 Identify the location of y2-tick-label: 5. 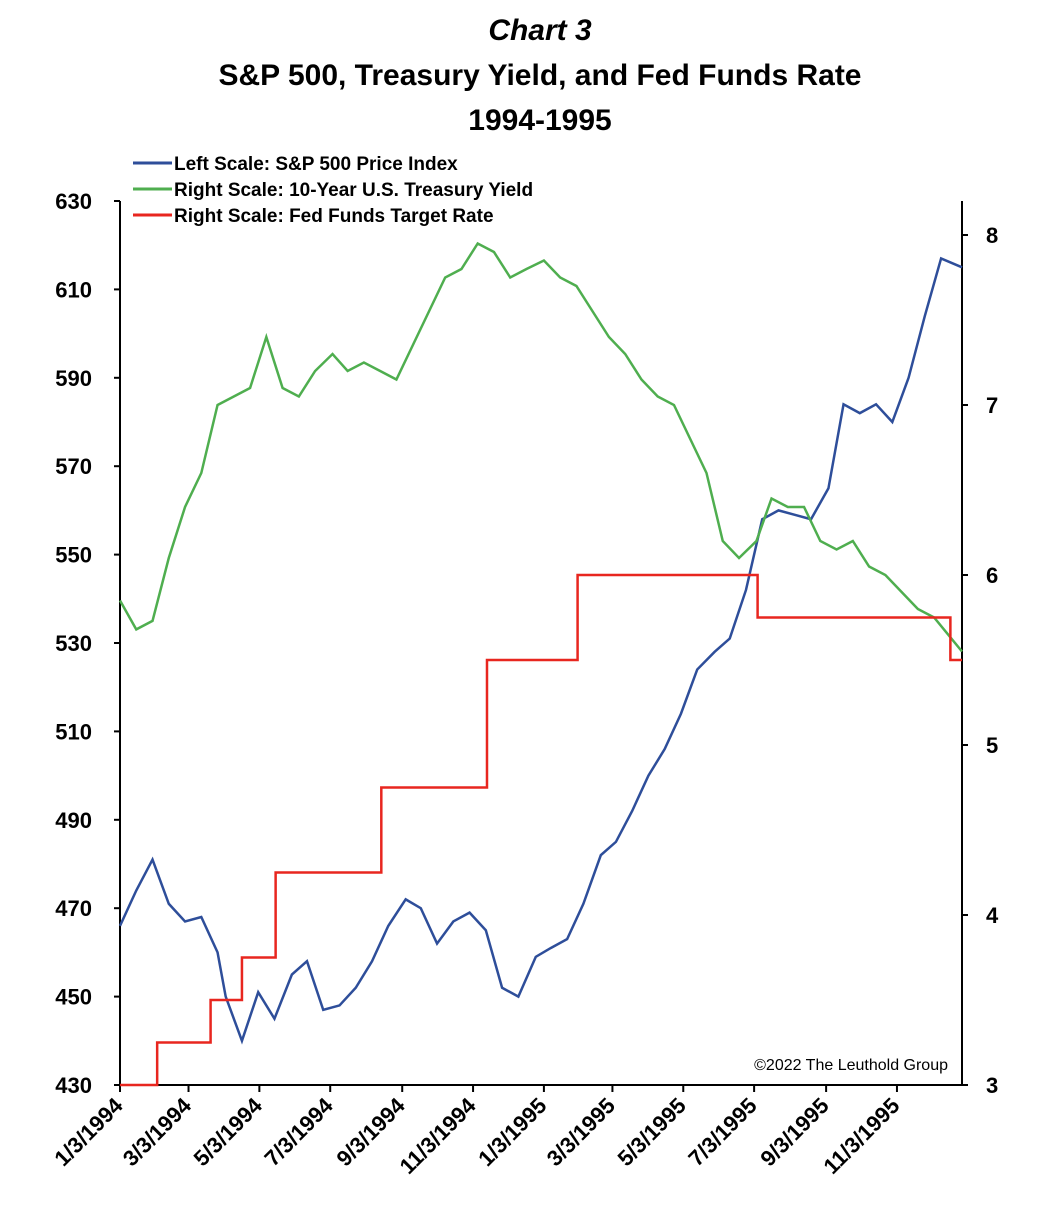
(992, 745).